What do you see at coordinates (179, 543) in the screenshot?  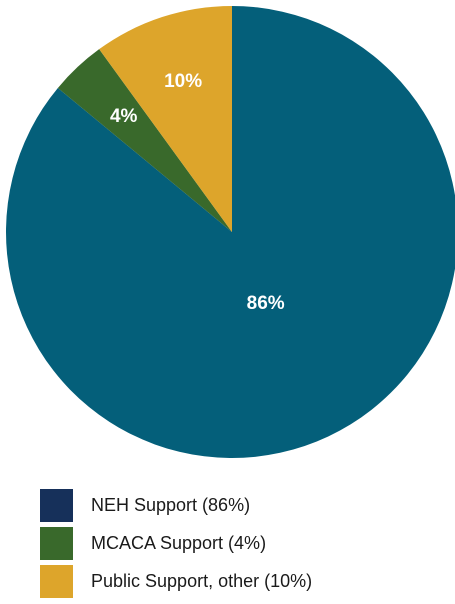 I see `legend-label-mcaca-support: MCACA Support (4%)` at bounding box center [179, 543].